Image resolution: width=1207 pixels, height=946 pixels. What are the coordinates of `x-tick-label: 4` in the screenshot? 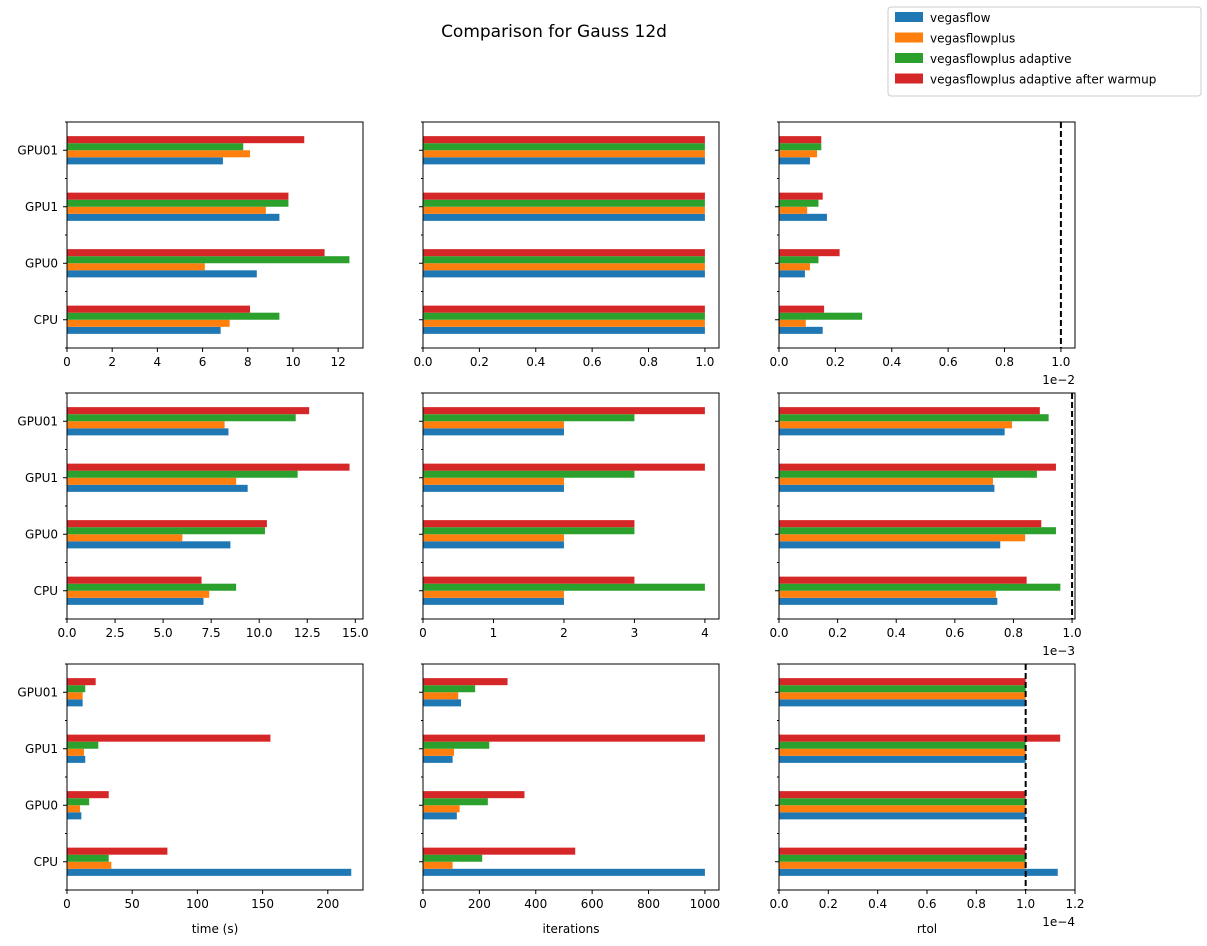 It's located at (705, 633).